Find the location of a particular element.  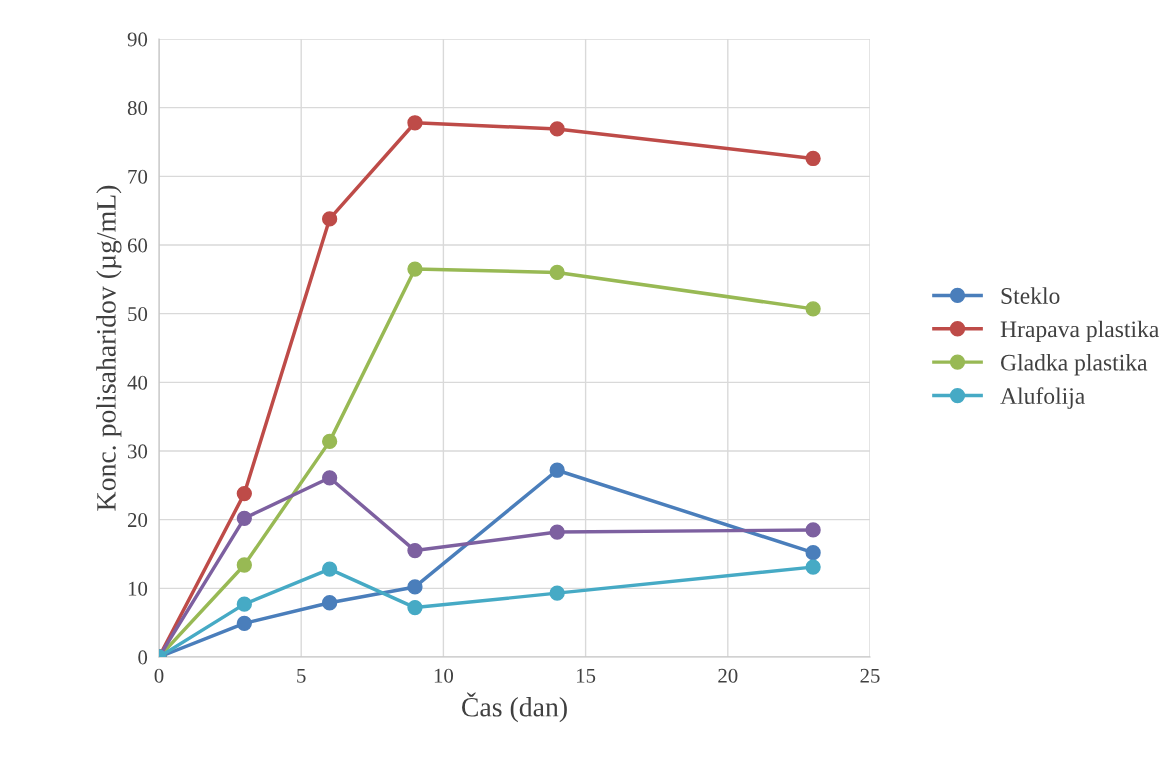

legend-label: Steklo is located at coordinates (1030, 295).